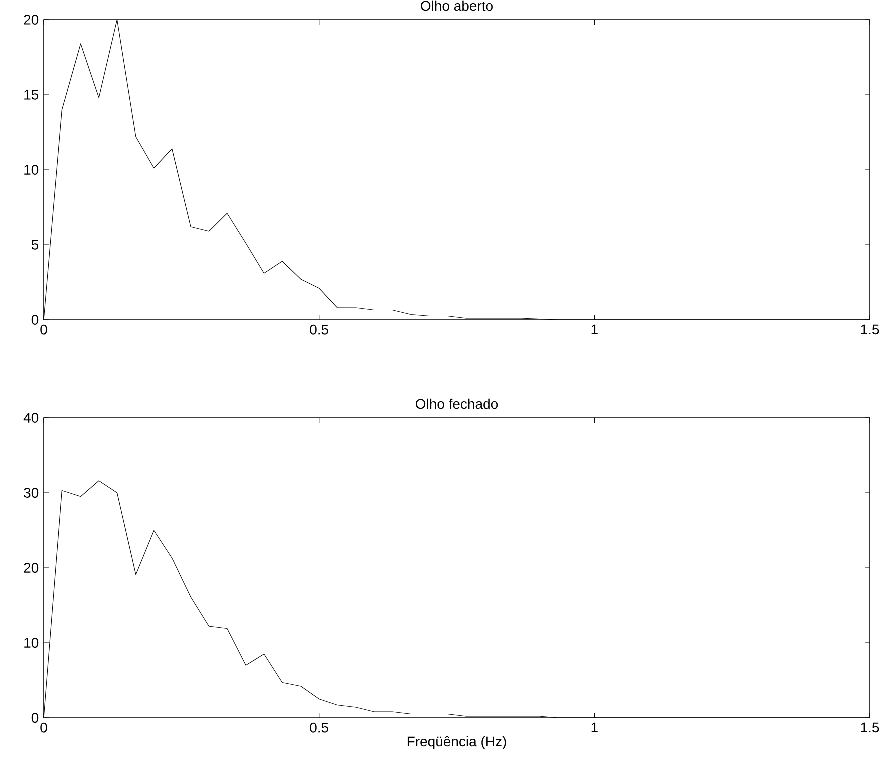  Describe the element at coordinates (31, 493) in the screenshot. I see `y-tick-label: 30` at that location.